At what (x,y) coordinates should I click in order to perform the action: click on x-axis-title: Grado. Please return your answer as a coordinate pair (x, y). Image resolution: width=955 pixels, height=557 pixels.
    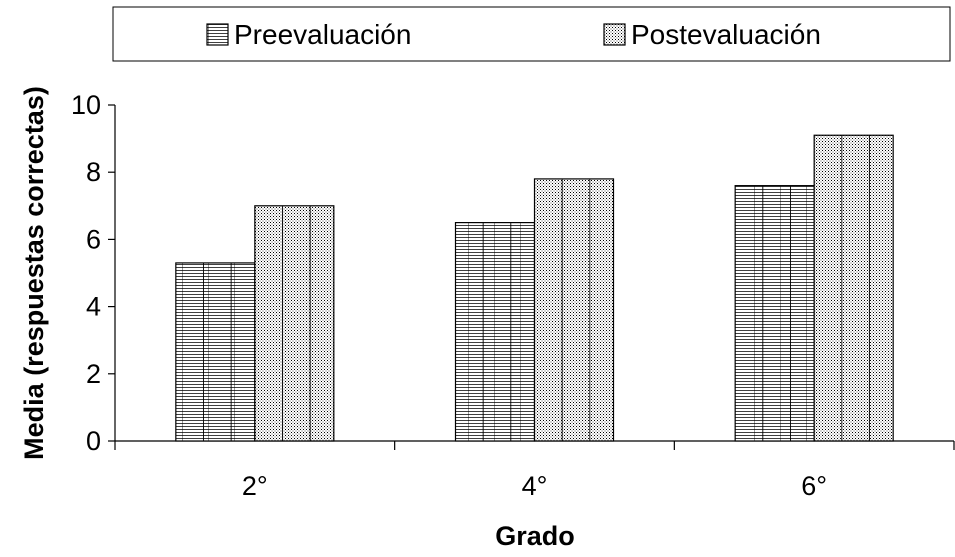
    Looking at the image, I should click on (535, 536).